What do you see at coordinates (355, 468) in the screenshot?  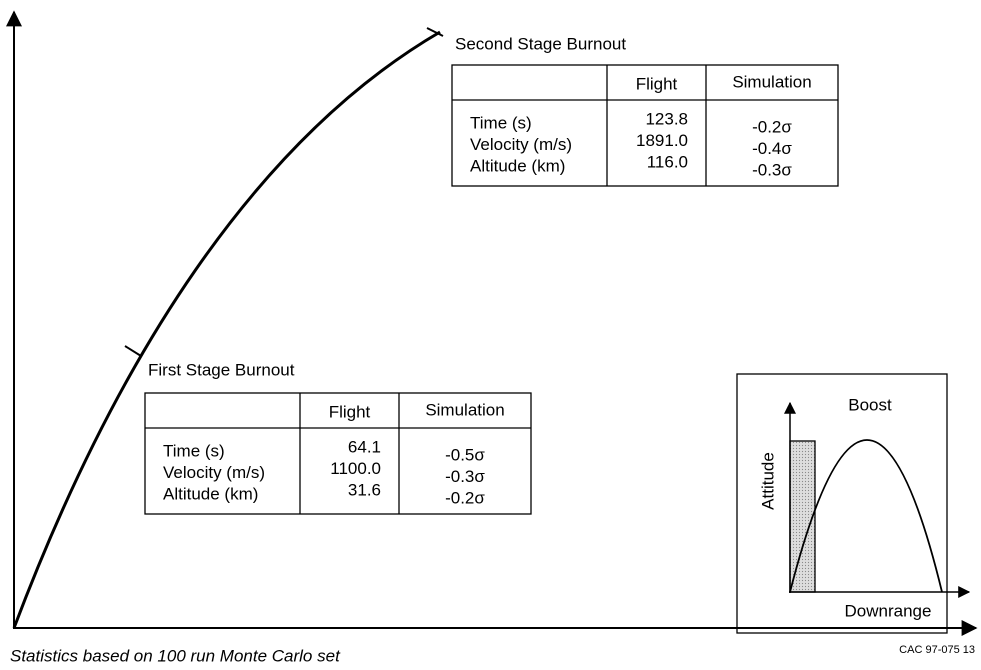 I see `flight-value: 1100.0` at bounding box center [355, 468].